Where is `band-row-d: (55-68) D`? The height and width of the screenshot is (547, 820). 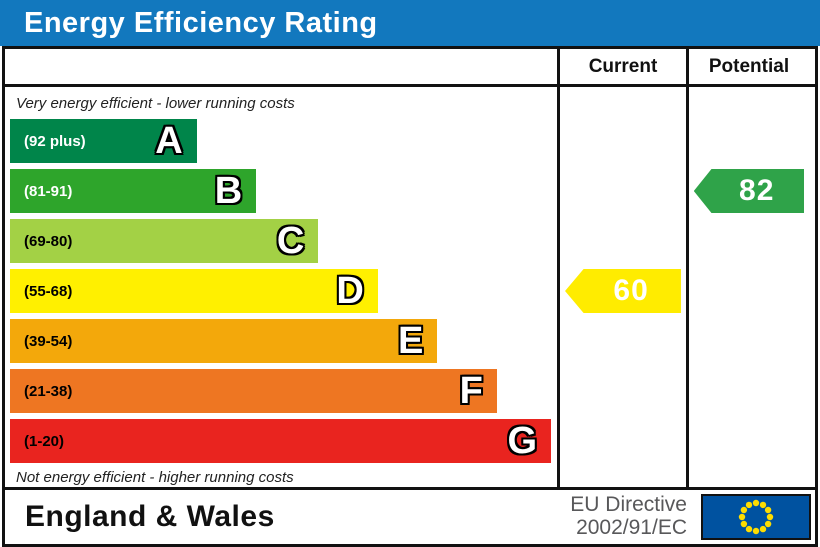 band-row-d: (55-68) D is located at coordinates (280, 294).